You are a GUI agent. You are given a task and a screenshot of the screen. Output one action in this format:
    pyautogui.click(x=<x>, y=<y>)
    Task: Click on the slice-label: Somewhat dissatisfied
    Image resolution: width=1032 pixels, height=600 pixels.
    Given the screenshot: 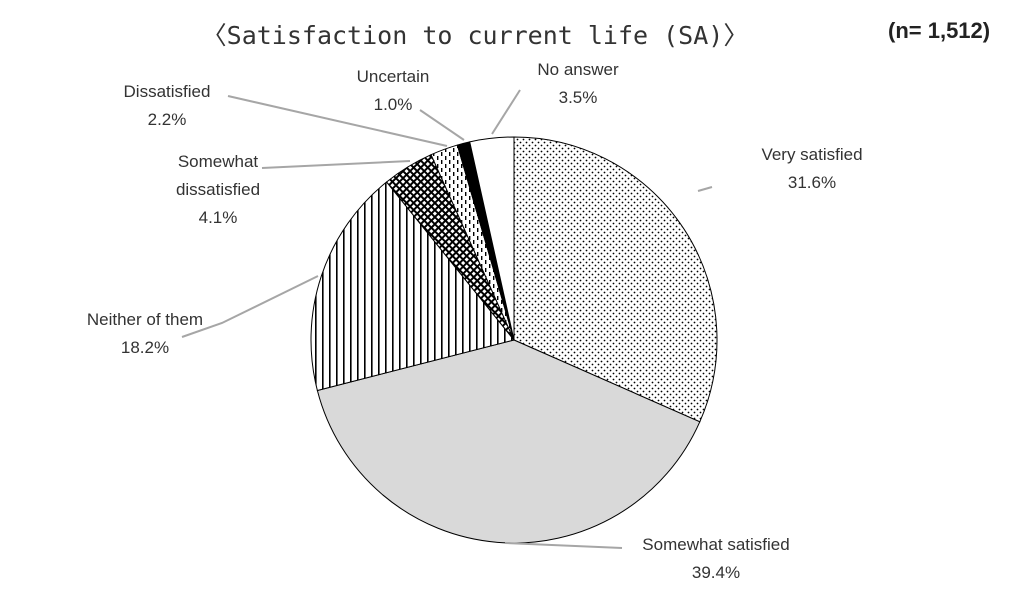 What is the action you would take?
    pyautogui.click(x=218, y=175)
    